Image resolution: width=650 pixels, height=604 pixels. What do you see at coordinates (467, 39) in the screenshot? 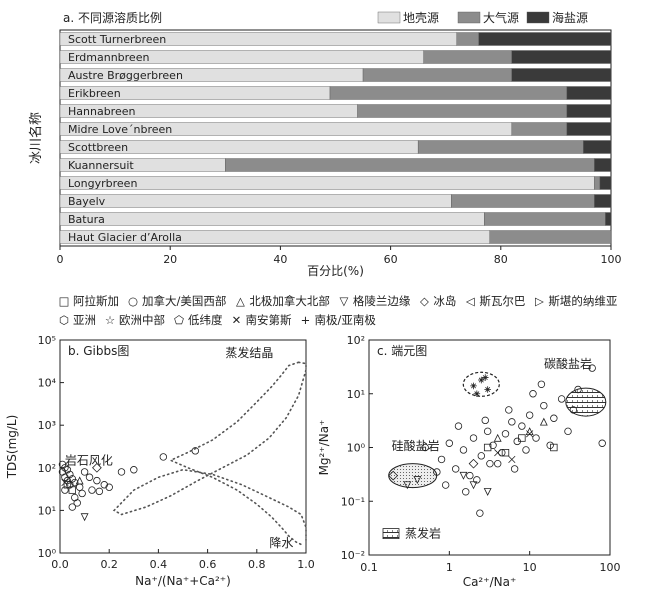
I see `bar-Scott Turnerbreen-大气源` at bounding box center [467, 39].